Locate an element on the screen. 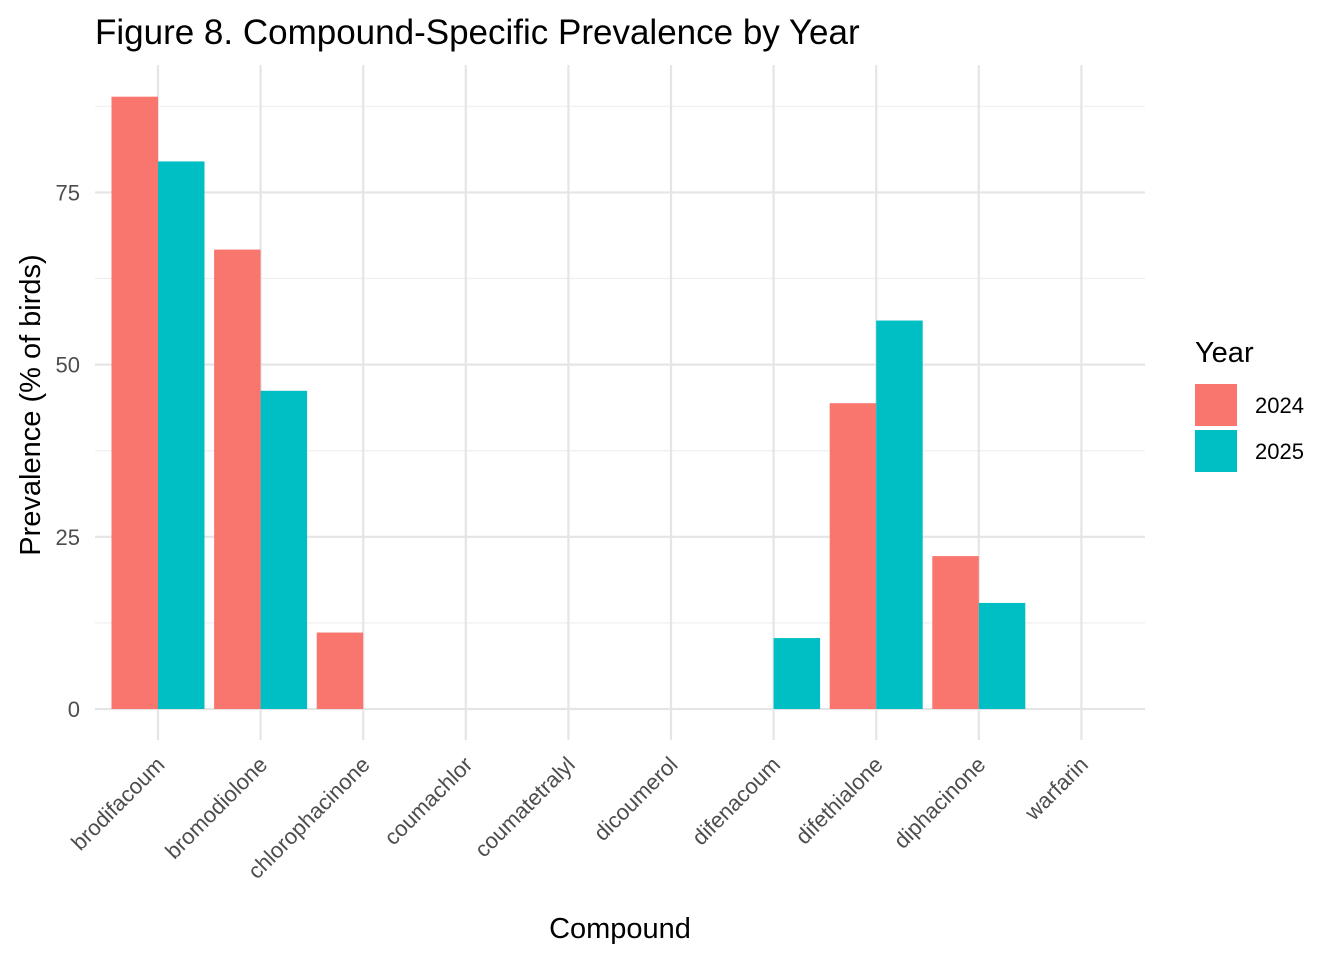 The image size is (1344, 960). bar-2024-diphacinone is located at coordinates (955, 633).